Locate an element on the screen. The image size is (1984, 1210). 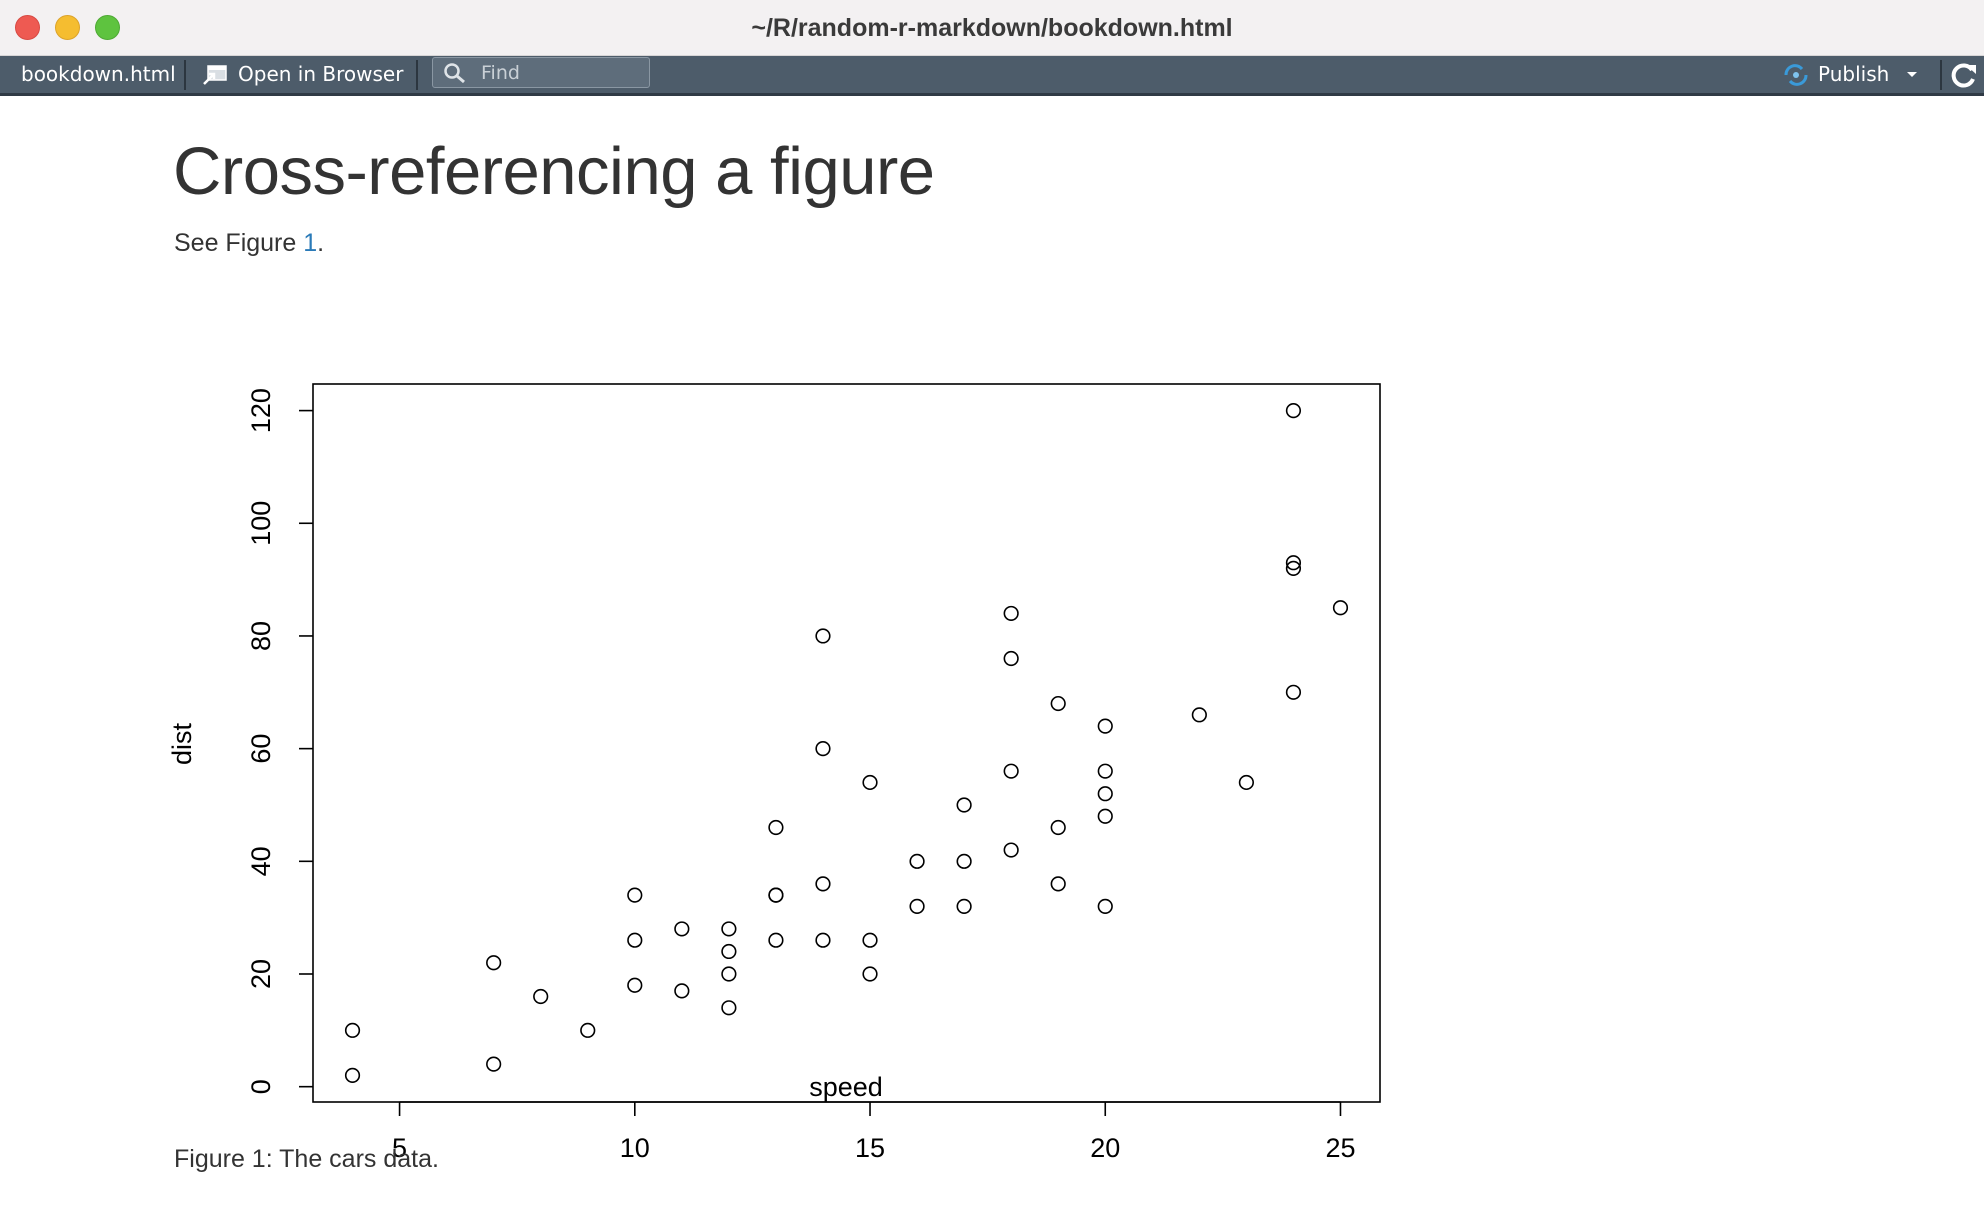
y-tick-label: 120 is located at coordinates (261, 410).